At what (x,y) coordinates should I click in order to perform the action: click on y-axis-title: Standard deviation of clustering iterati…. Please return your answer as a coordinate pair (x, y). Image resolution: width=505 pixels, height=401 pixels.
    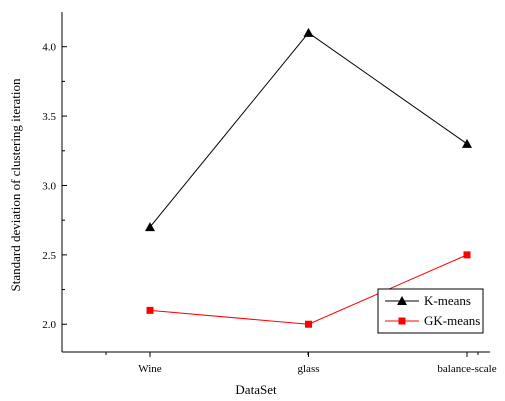
    Looking at the image, I should click on (15, 184).